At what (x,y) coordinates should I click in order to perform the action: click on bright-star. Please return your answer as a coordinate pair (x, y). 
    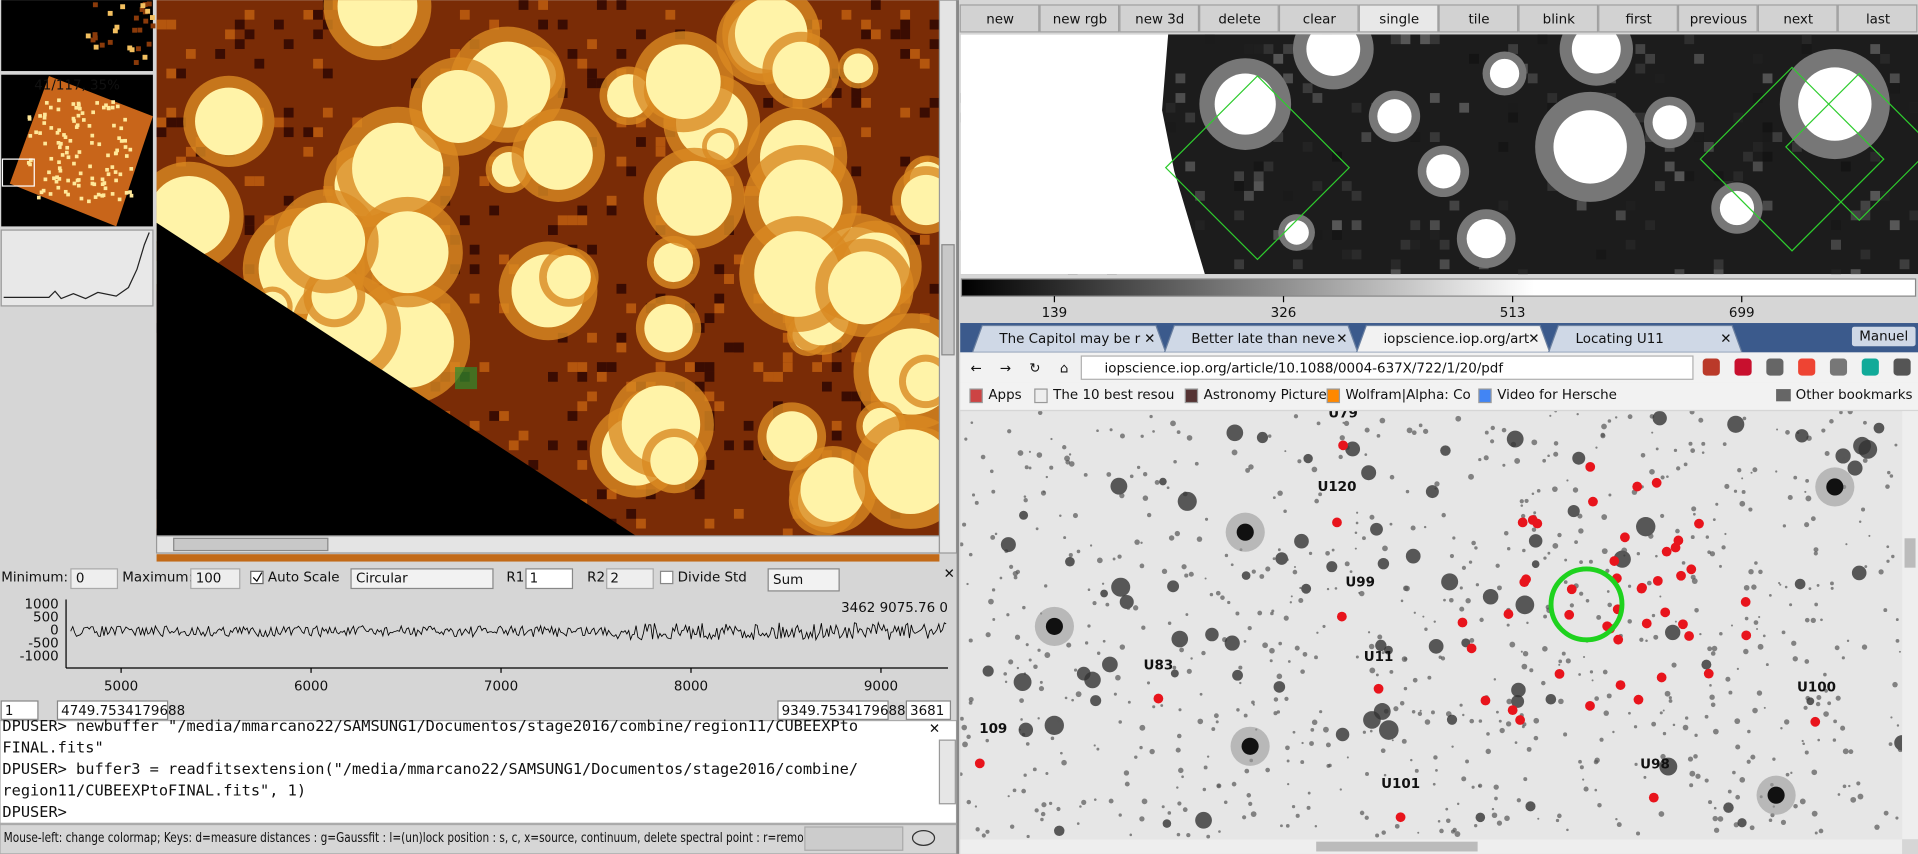
    Looking at the image, I should click on (1250, 746).